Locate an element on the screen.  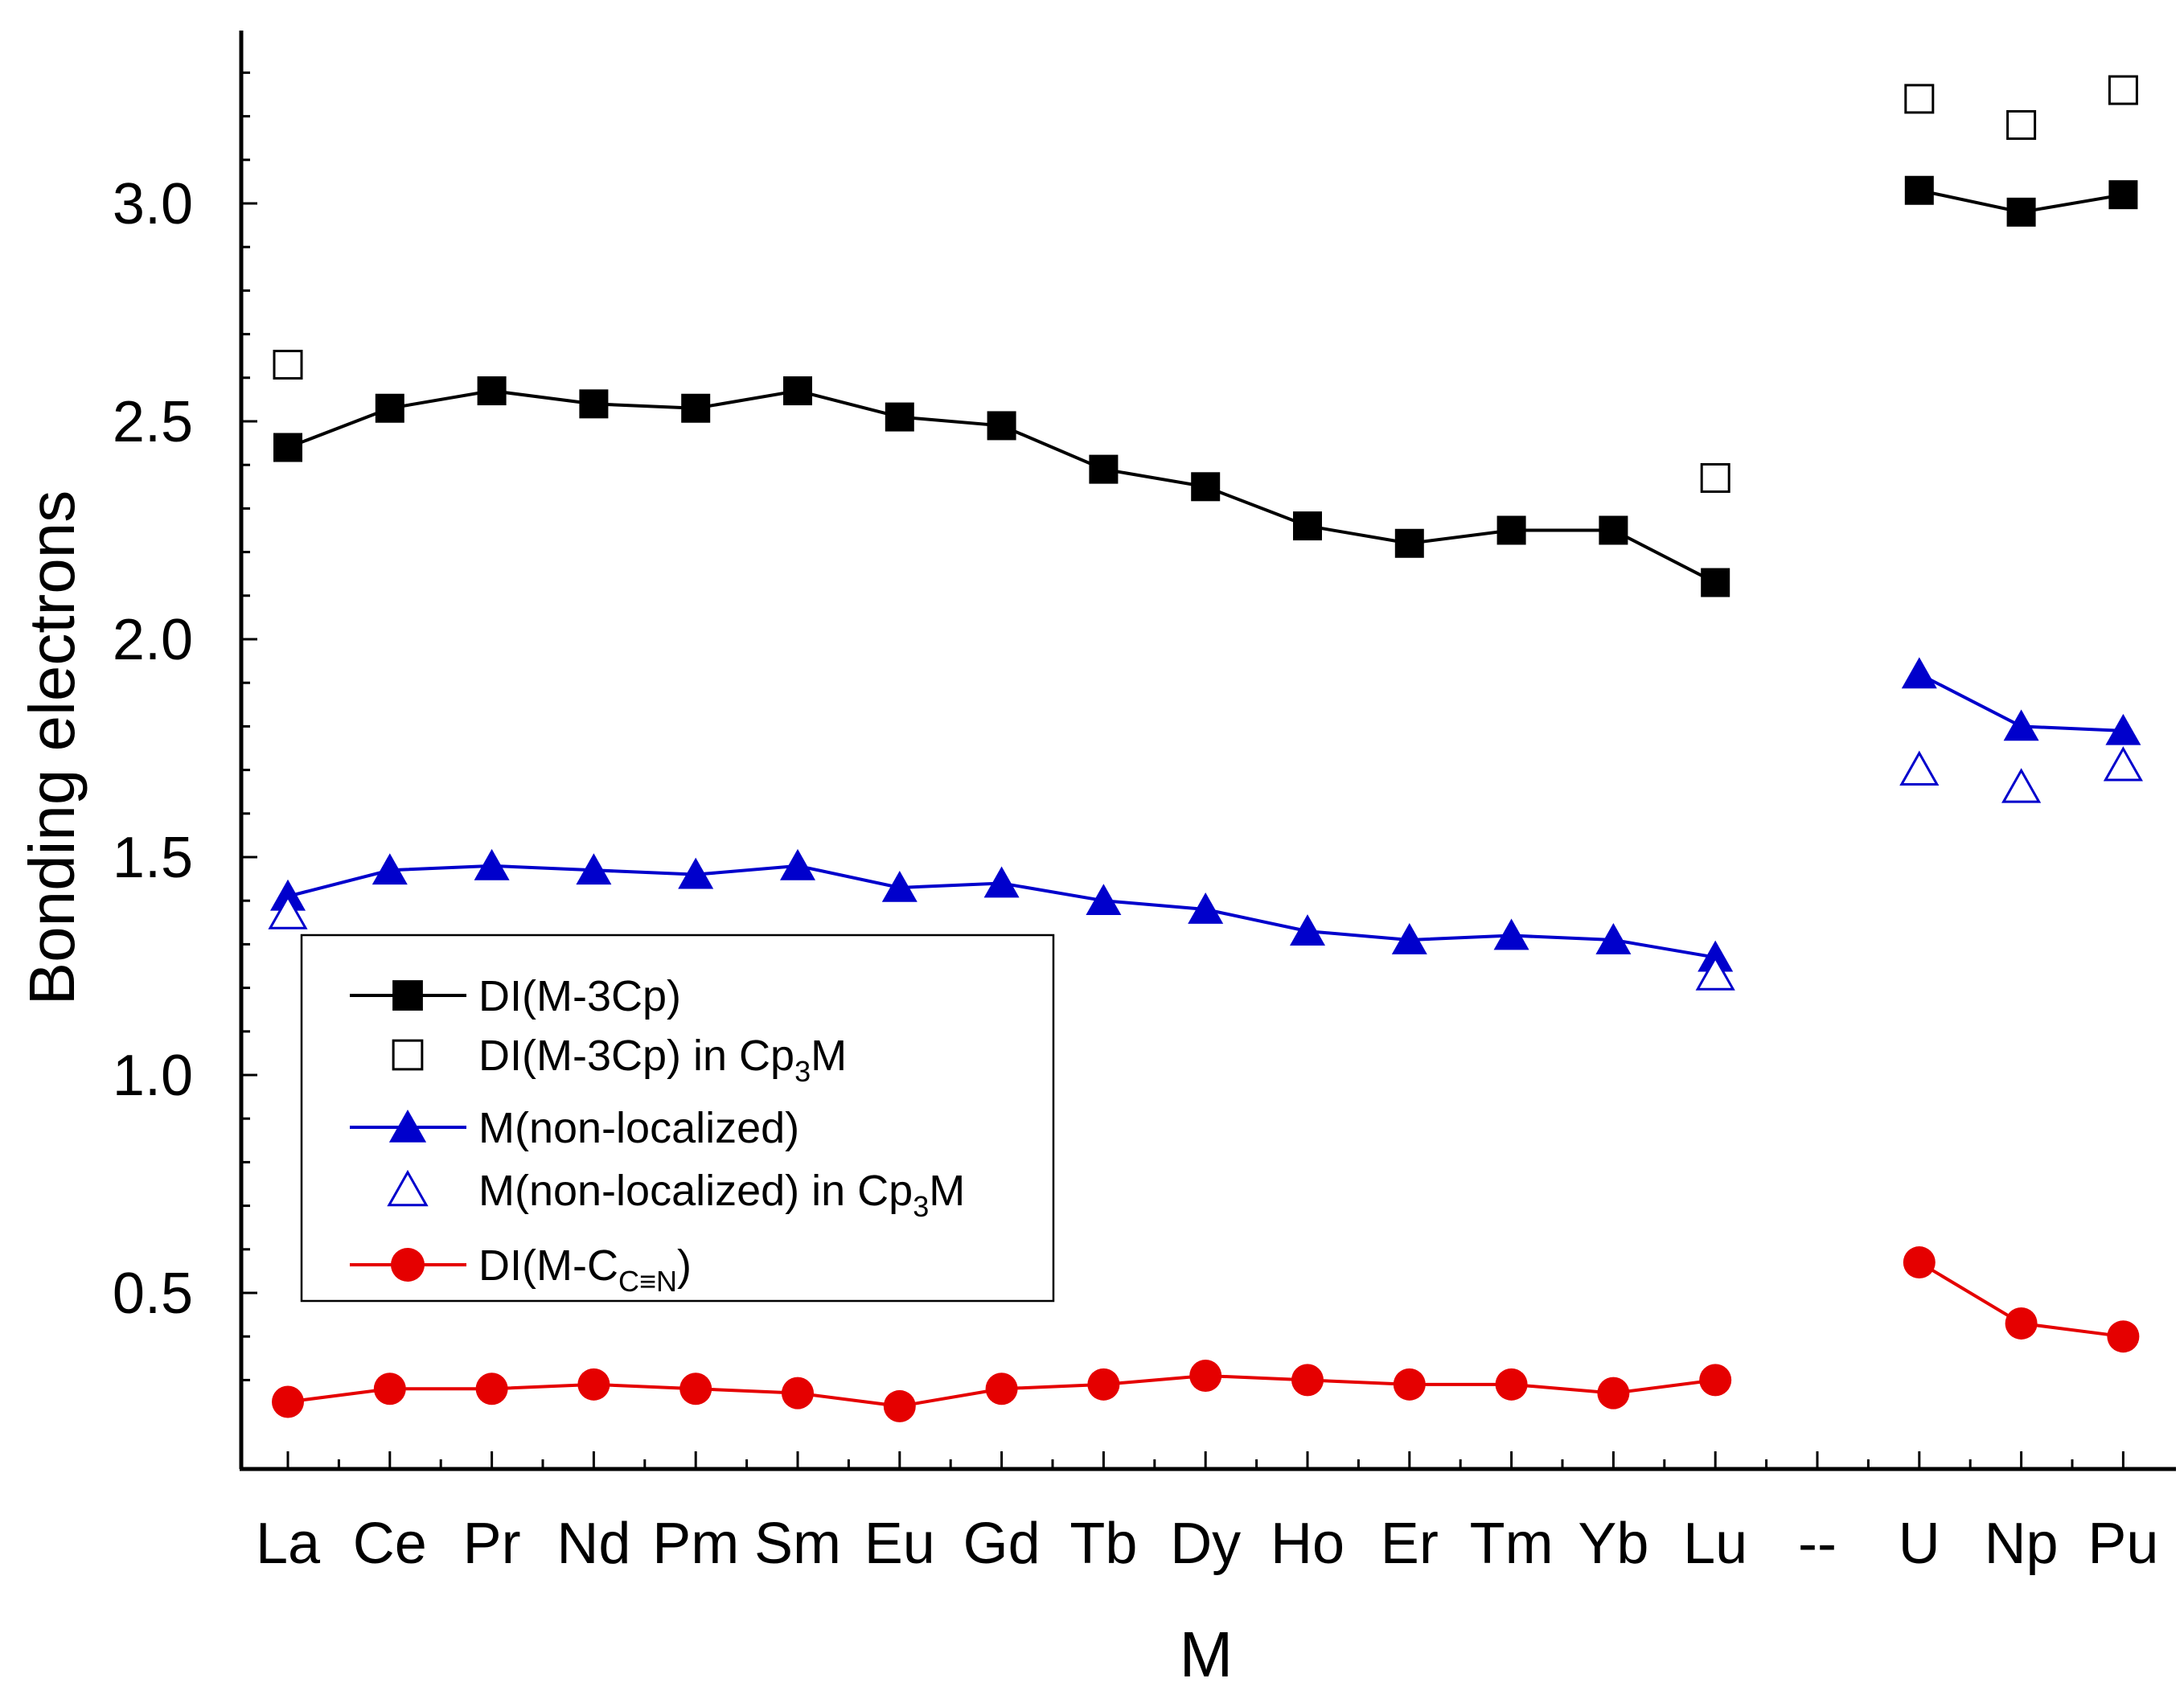
x-tick-label: Lu is located at coordinates (1715, 1544).